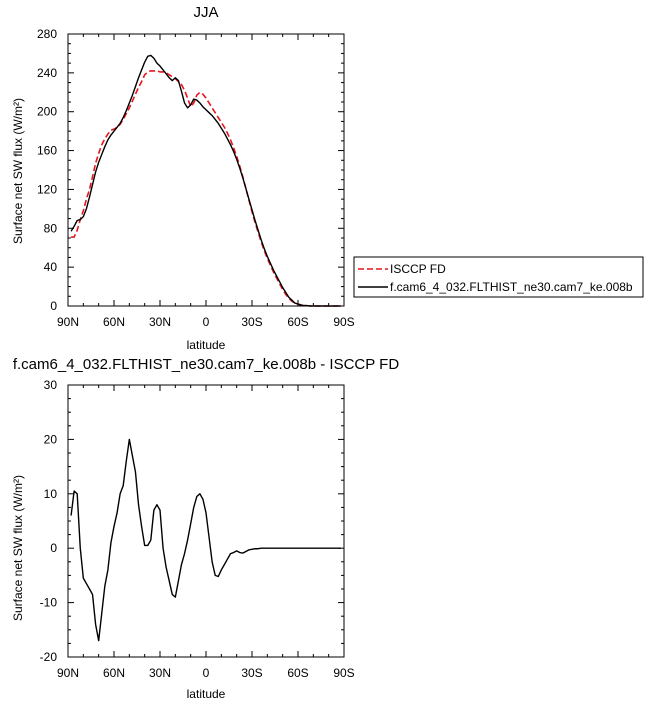  Describe the element at coordinates (47, 151) in the screenshot. I see `top-ytick-label: 160` at that location.